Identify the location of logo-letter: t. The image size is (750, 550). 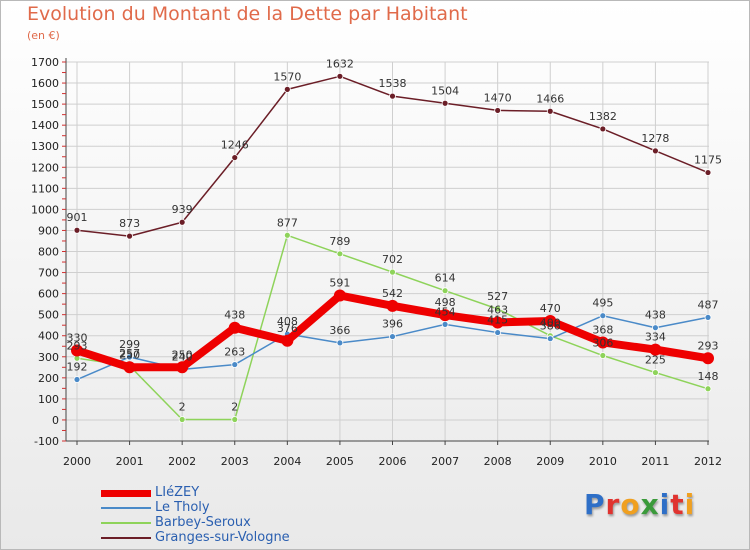
(677, 504).